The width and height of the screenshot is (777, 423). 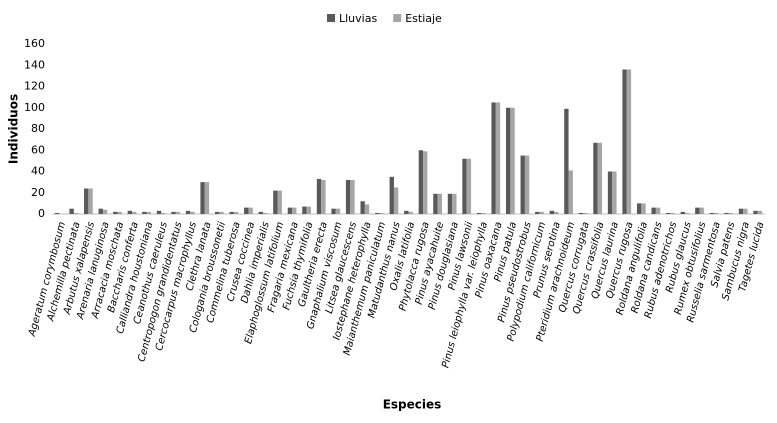 I want to click on legend-label: Estiaje, so click(x=423, y=18).